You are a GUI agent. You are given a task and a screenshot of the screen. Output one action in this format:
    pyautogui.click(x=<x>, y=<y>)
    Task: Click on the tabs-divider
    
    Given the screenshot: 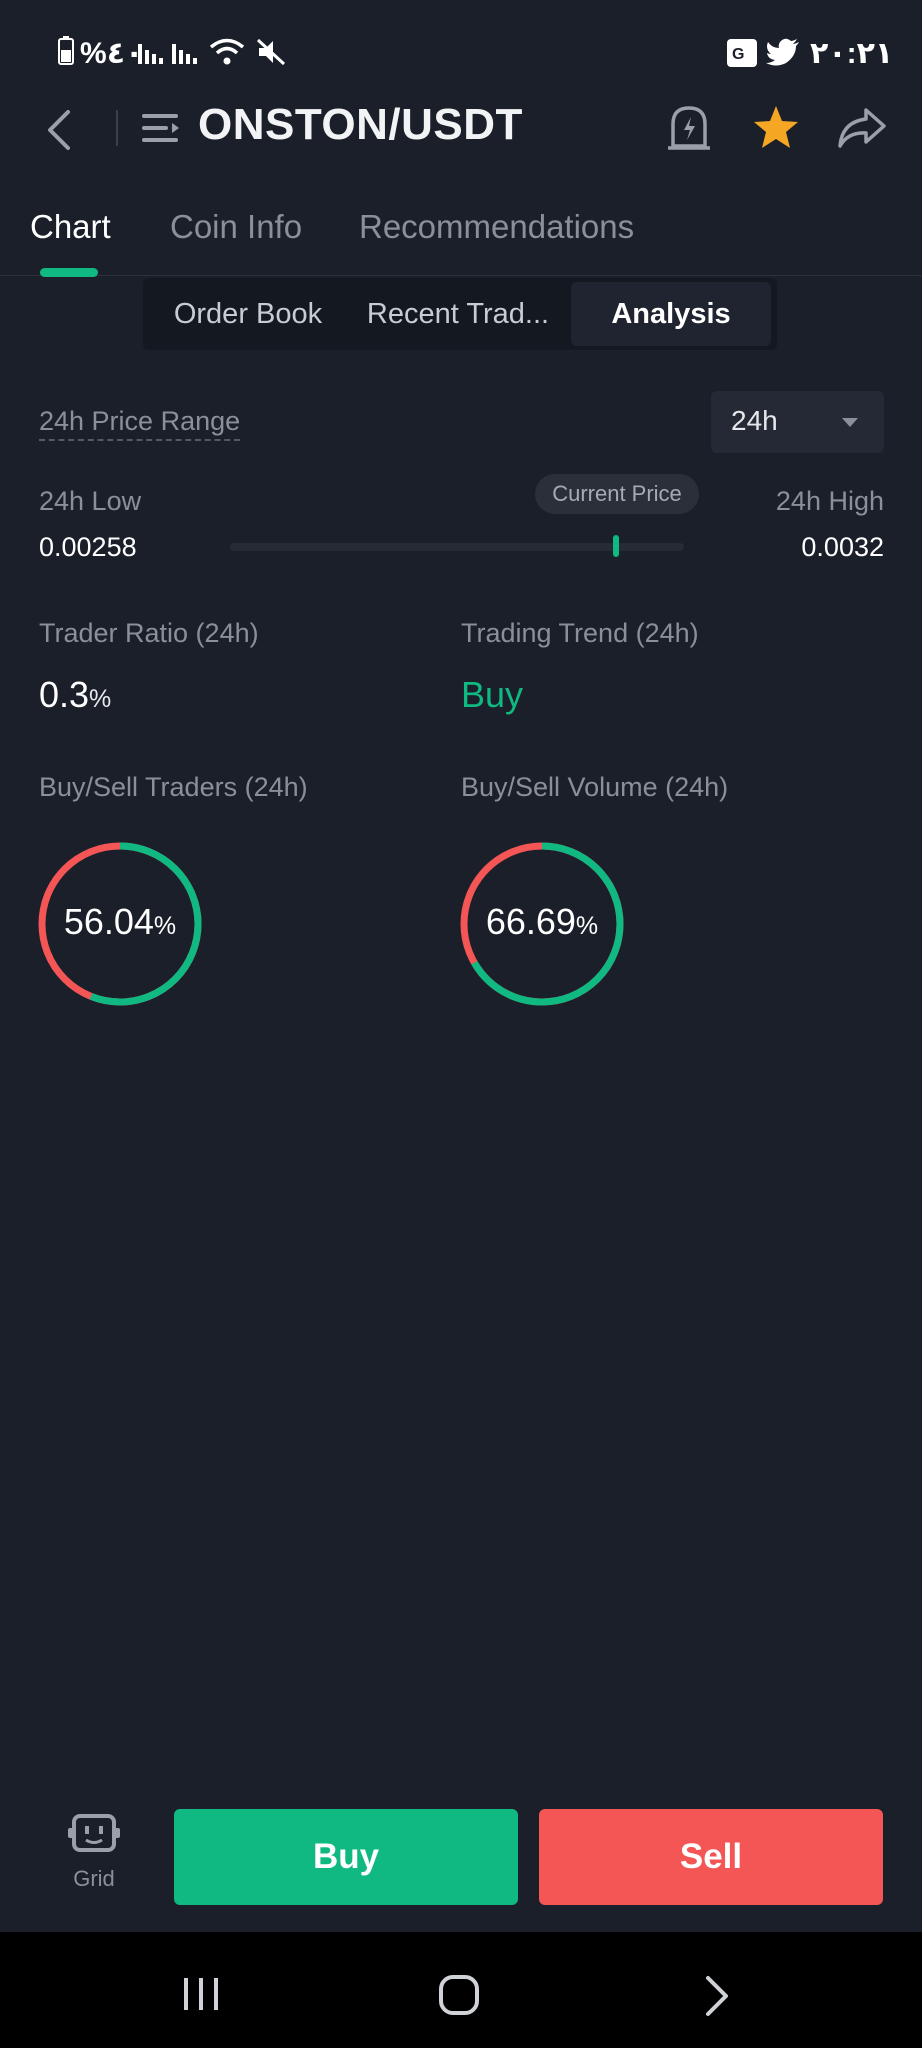 What is the action you would take?
    pyautogui.click(x=461, y=275)
    